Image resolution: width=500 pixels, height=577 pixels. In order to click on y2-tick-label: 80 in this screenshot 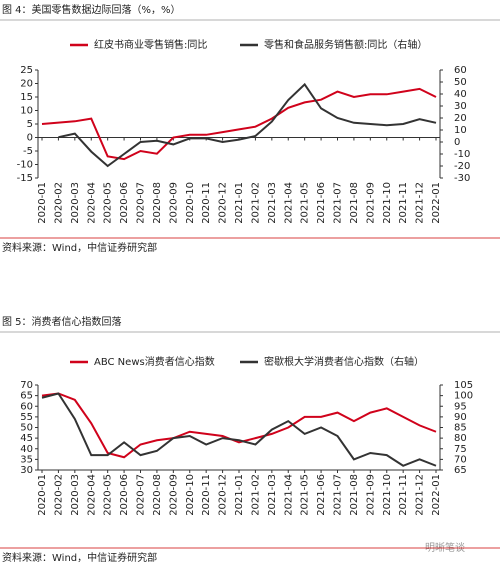, I will do `click(460, 438)`.